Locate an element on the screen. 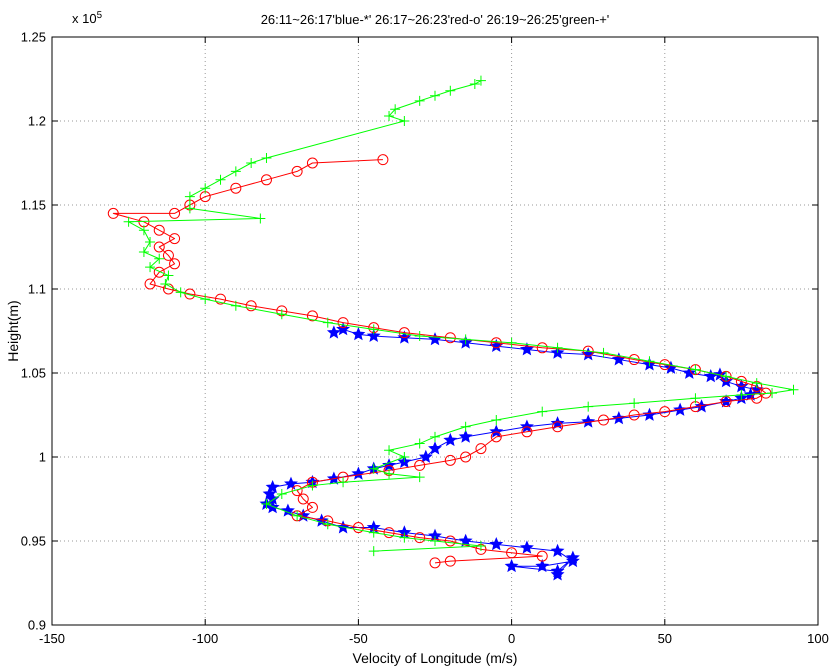  y-tick-label: 0.9 is located at coordinates (37, 625).